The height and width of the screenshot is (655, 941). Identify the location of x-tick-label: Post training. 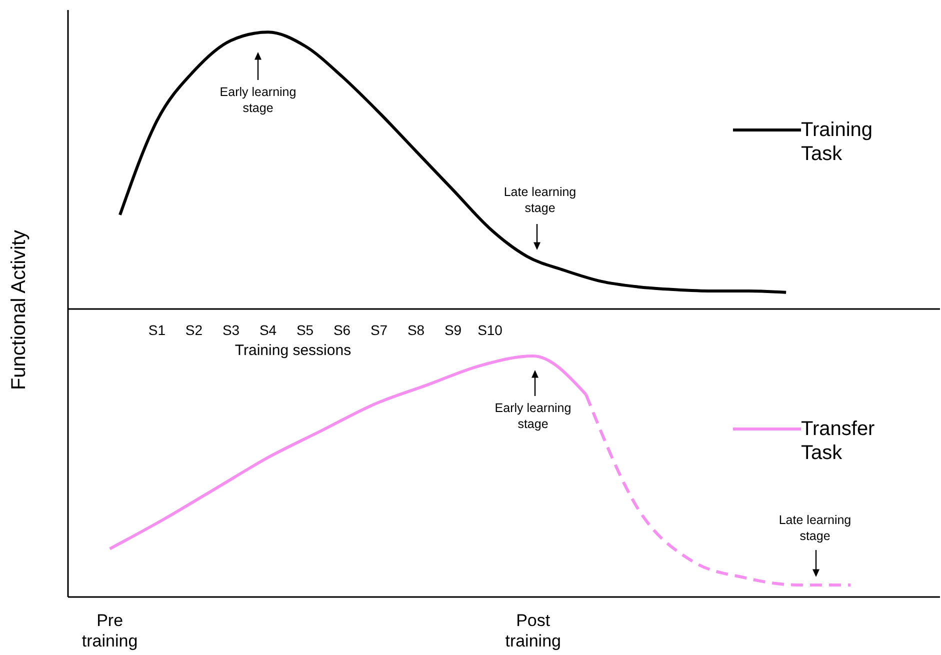
(533, 630).